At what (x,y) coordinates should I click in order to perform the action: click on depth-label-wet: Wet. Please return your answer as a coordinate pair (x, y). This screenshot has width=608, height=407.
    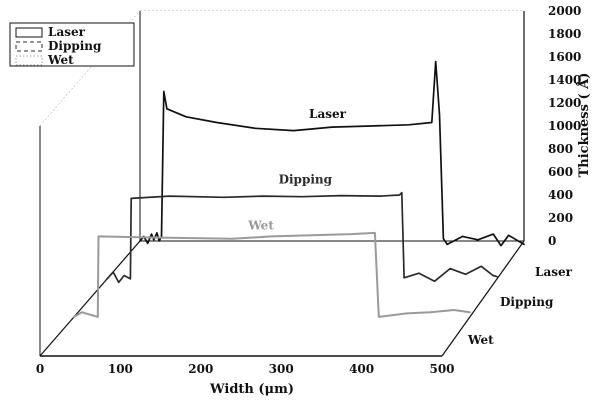
    Looking at the image, I should click on (480, 340).